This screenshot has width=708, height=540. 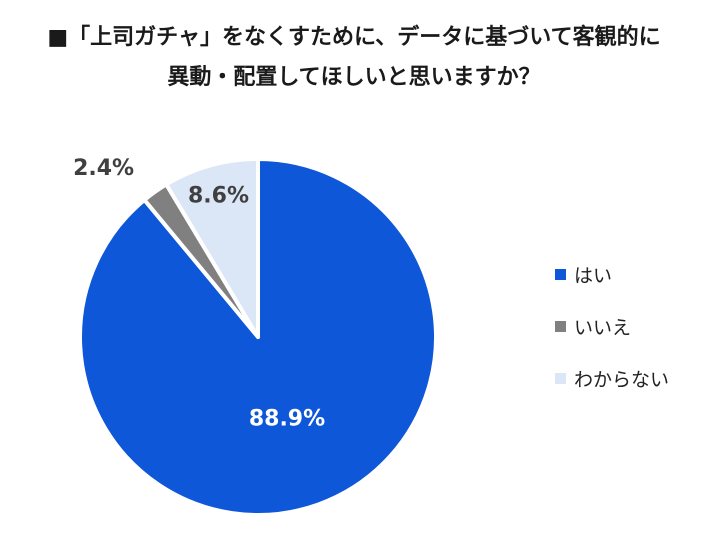 I want to click on legend-swatch-unsure, so click(x=560, y=378).